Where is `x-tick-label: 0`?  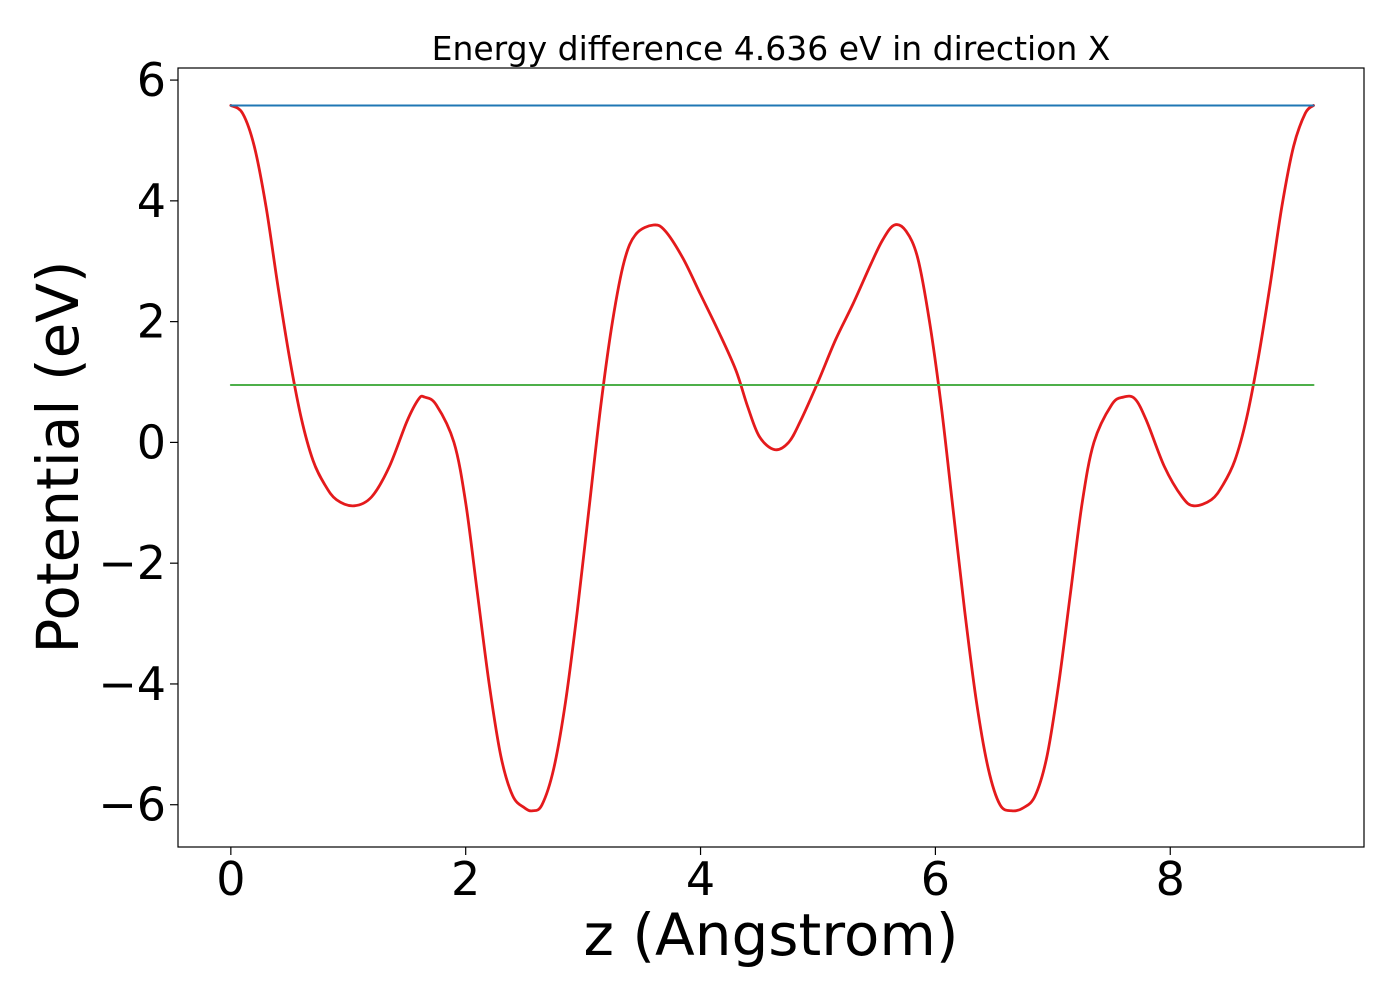
x-tick-label: 0 is located at coordinates (230, 879).